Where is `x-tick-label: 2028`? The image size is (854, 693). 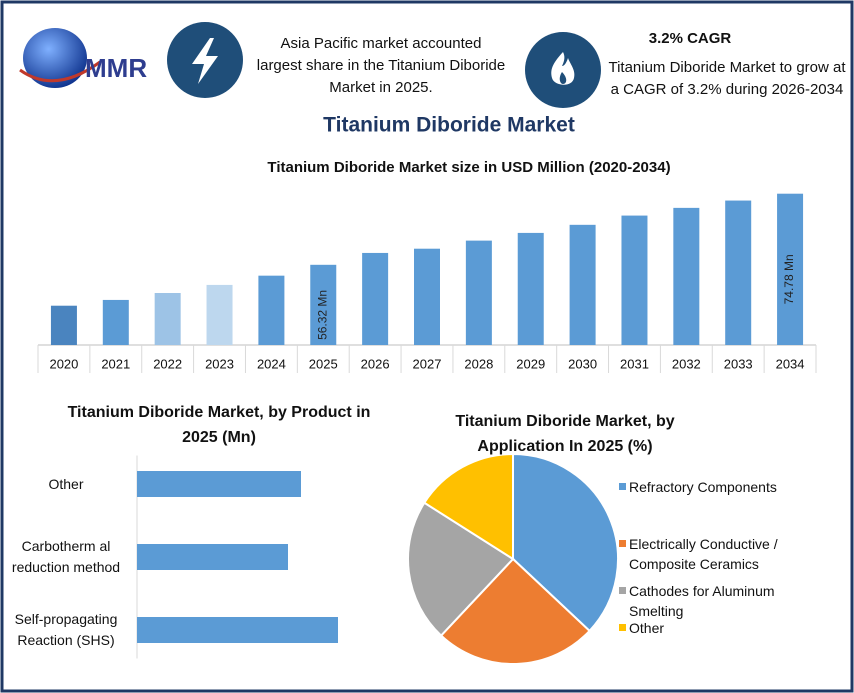
x-tick-label: 2028 is located at coordinates (478, 363).